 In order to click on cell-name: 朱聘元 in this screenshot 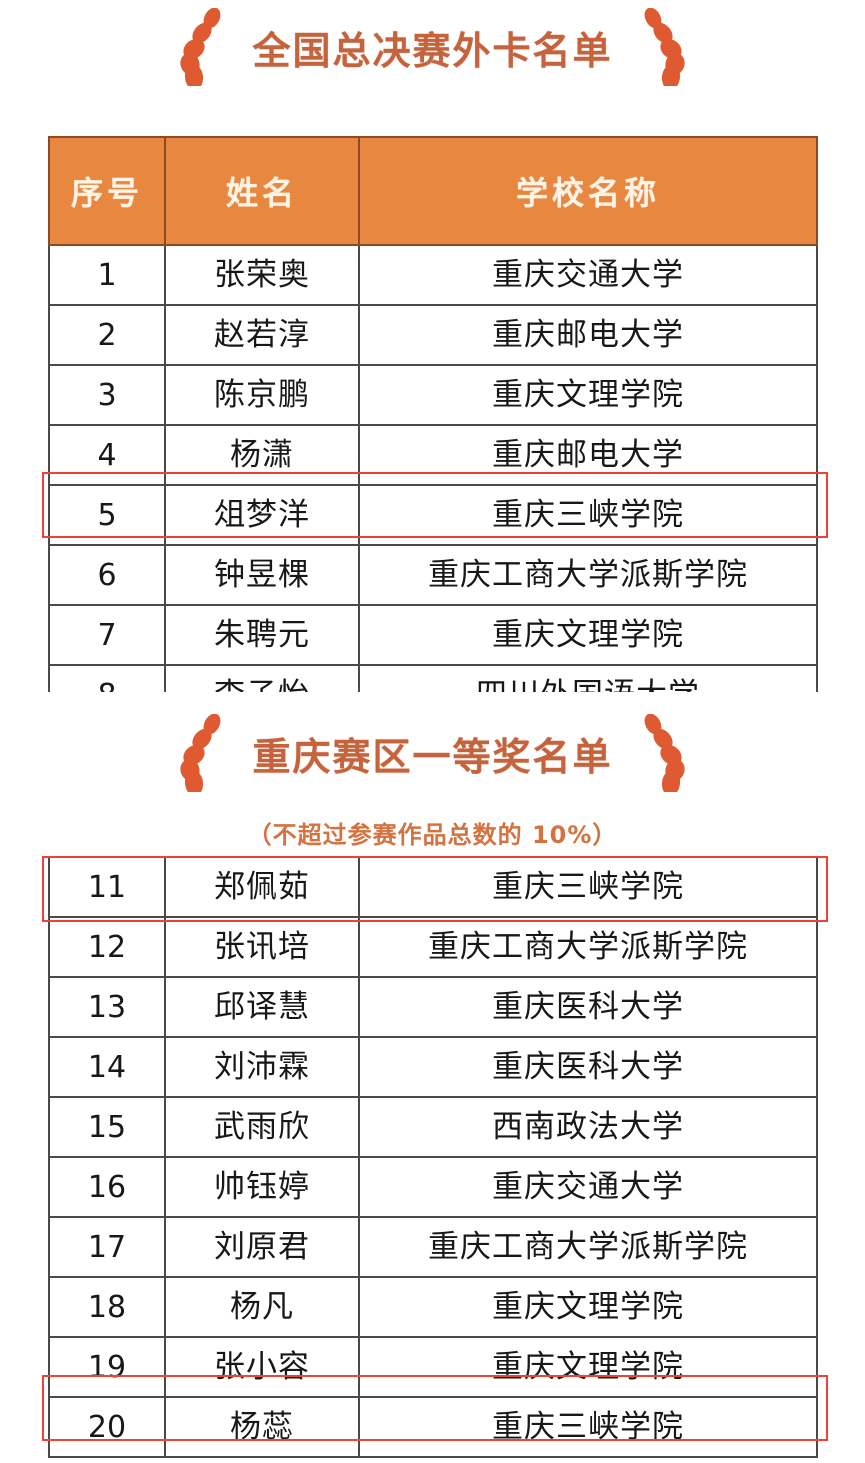, I will do `click(262, 635)`.